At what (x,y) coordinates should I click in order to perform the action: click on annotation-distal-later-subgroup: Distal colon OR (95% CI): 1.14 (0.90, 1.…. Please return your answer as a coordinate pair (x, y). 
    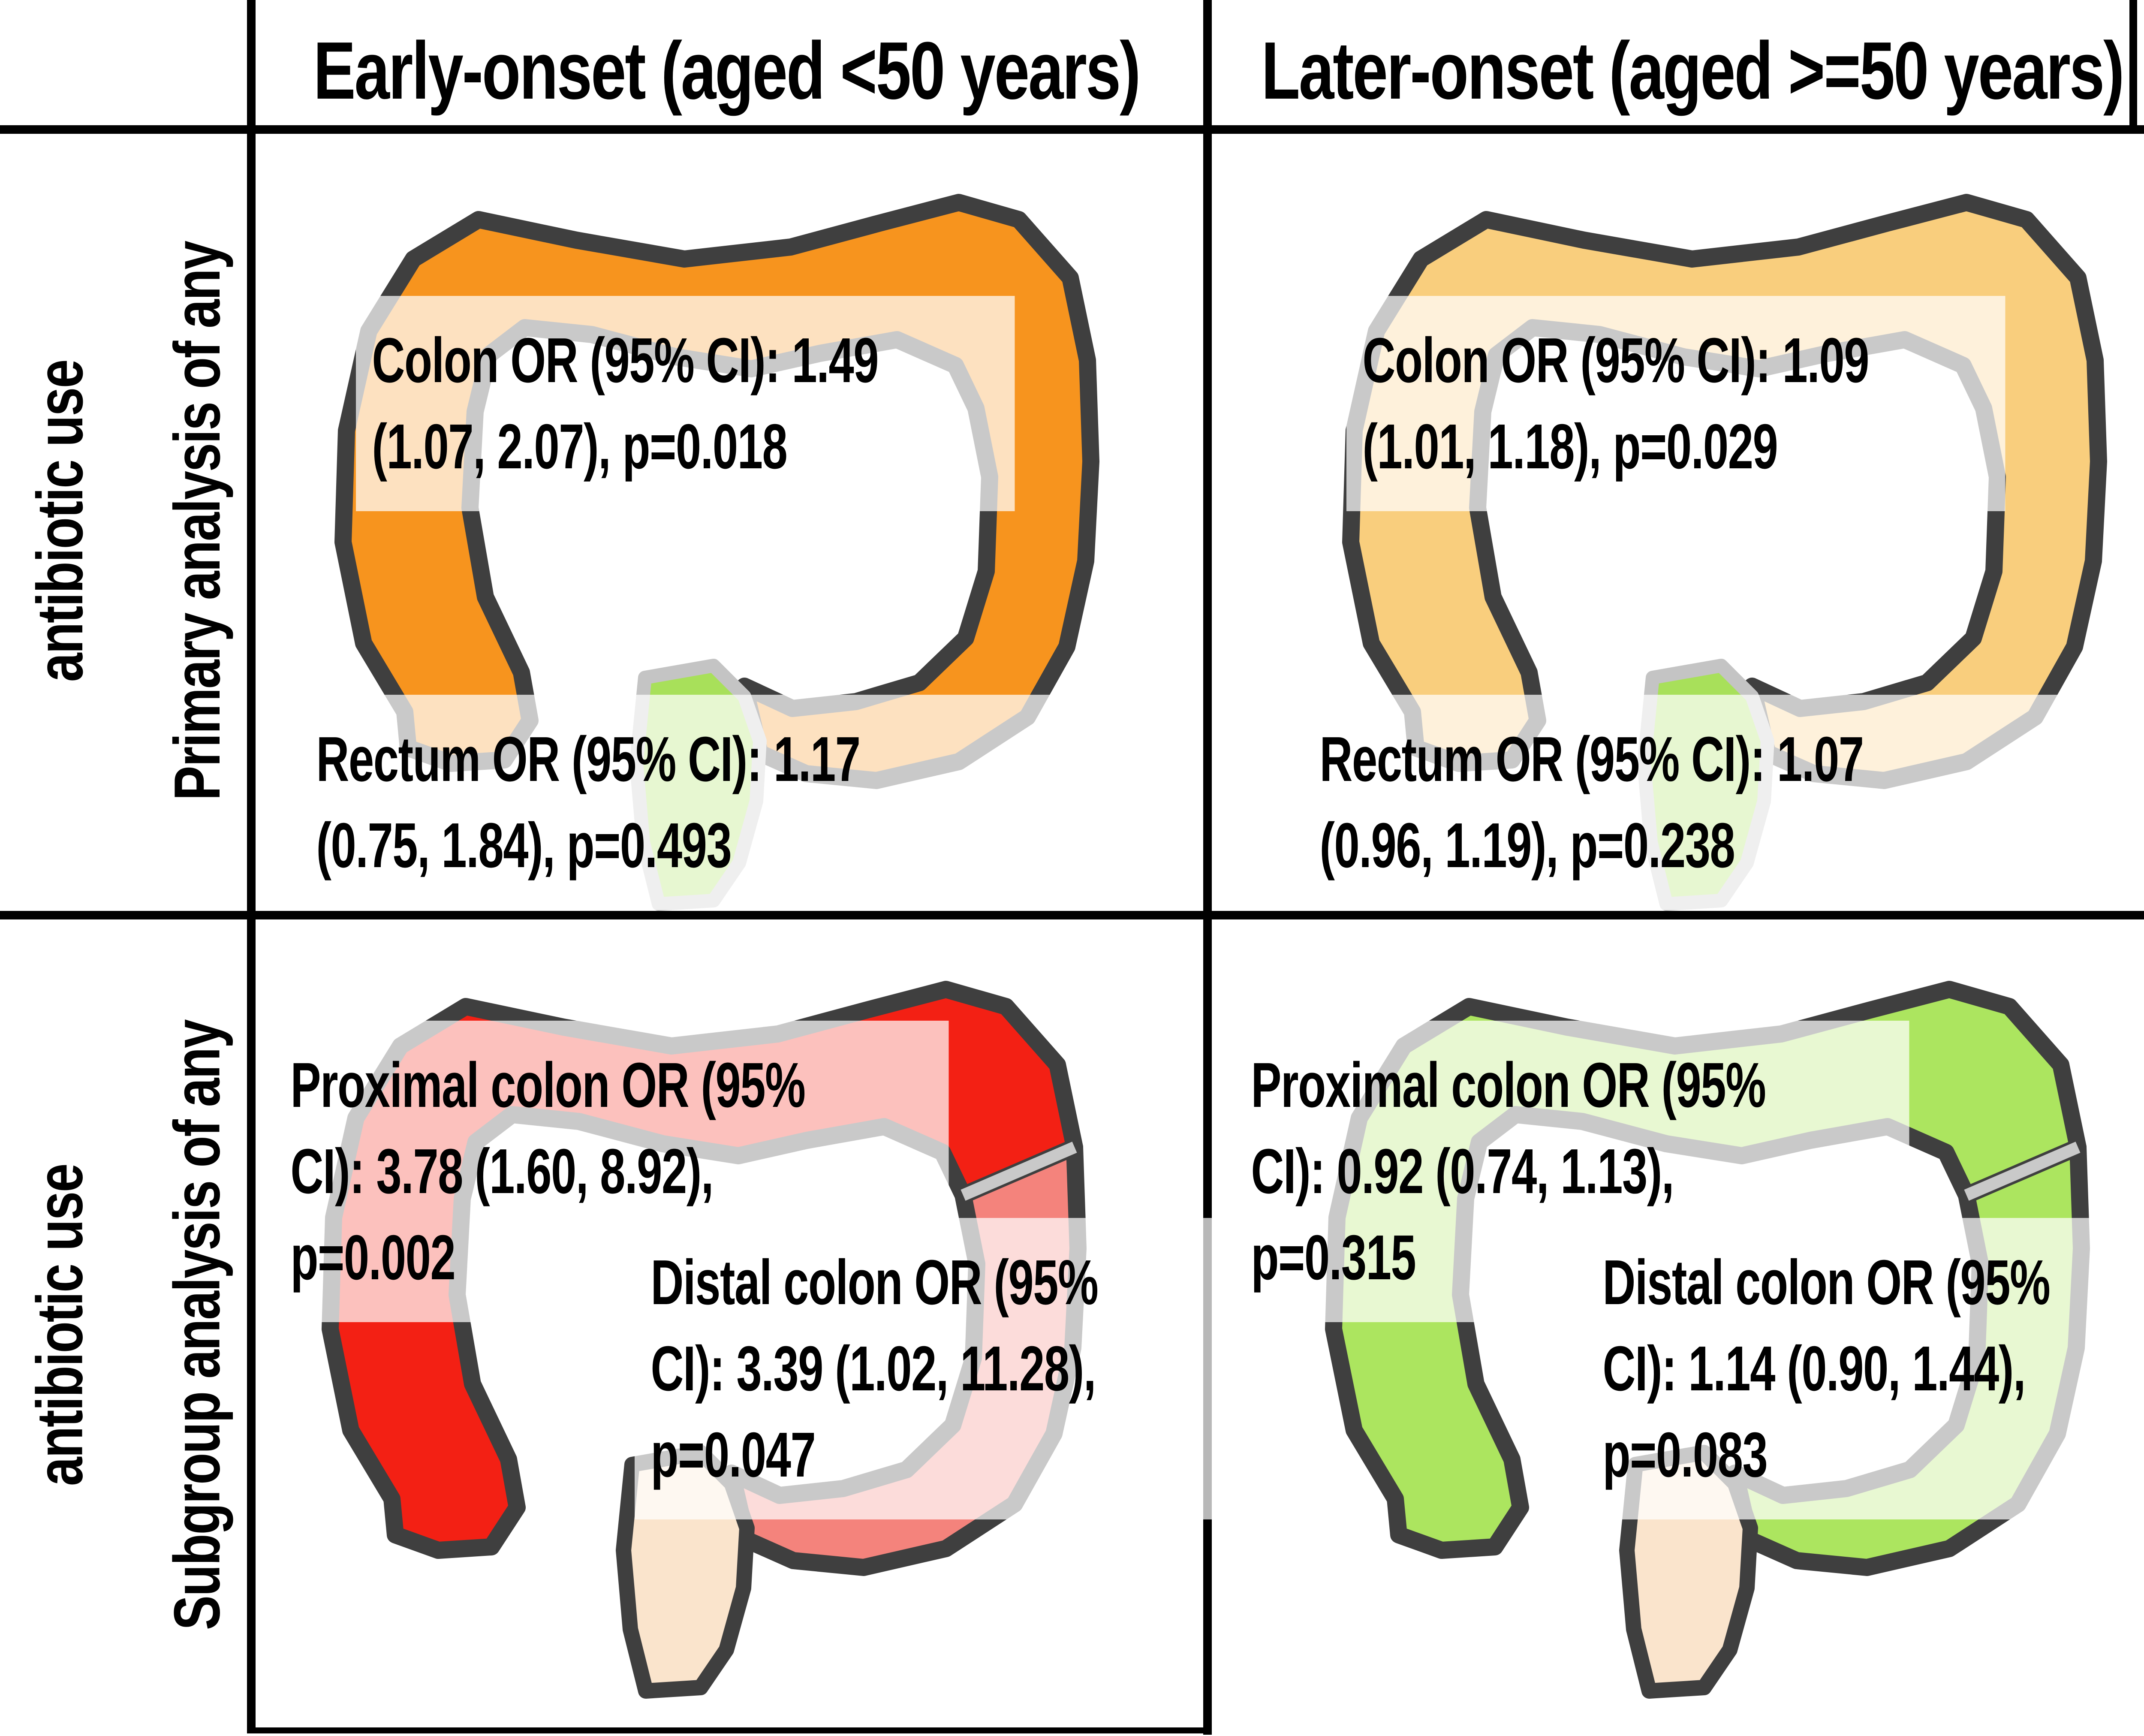
    Looking at the image, I should click on (1866, 1368).